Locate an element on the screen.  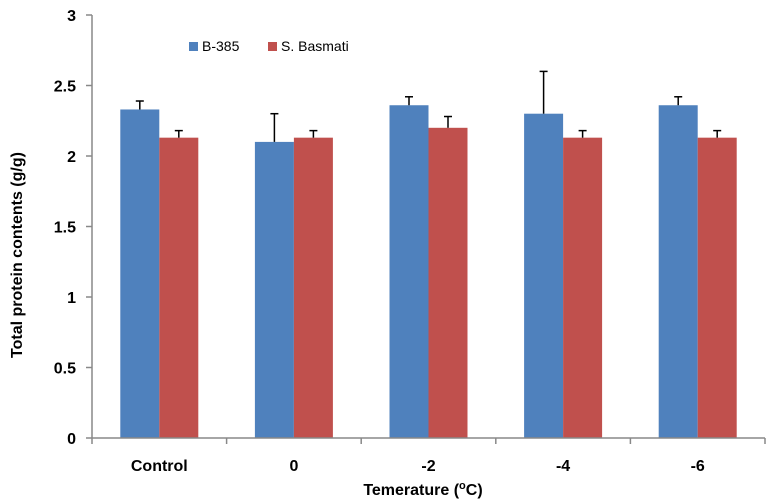
x-tick-label: -4 is located at coordinates (563, 466).